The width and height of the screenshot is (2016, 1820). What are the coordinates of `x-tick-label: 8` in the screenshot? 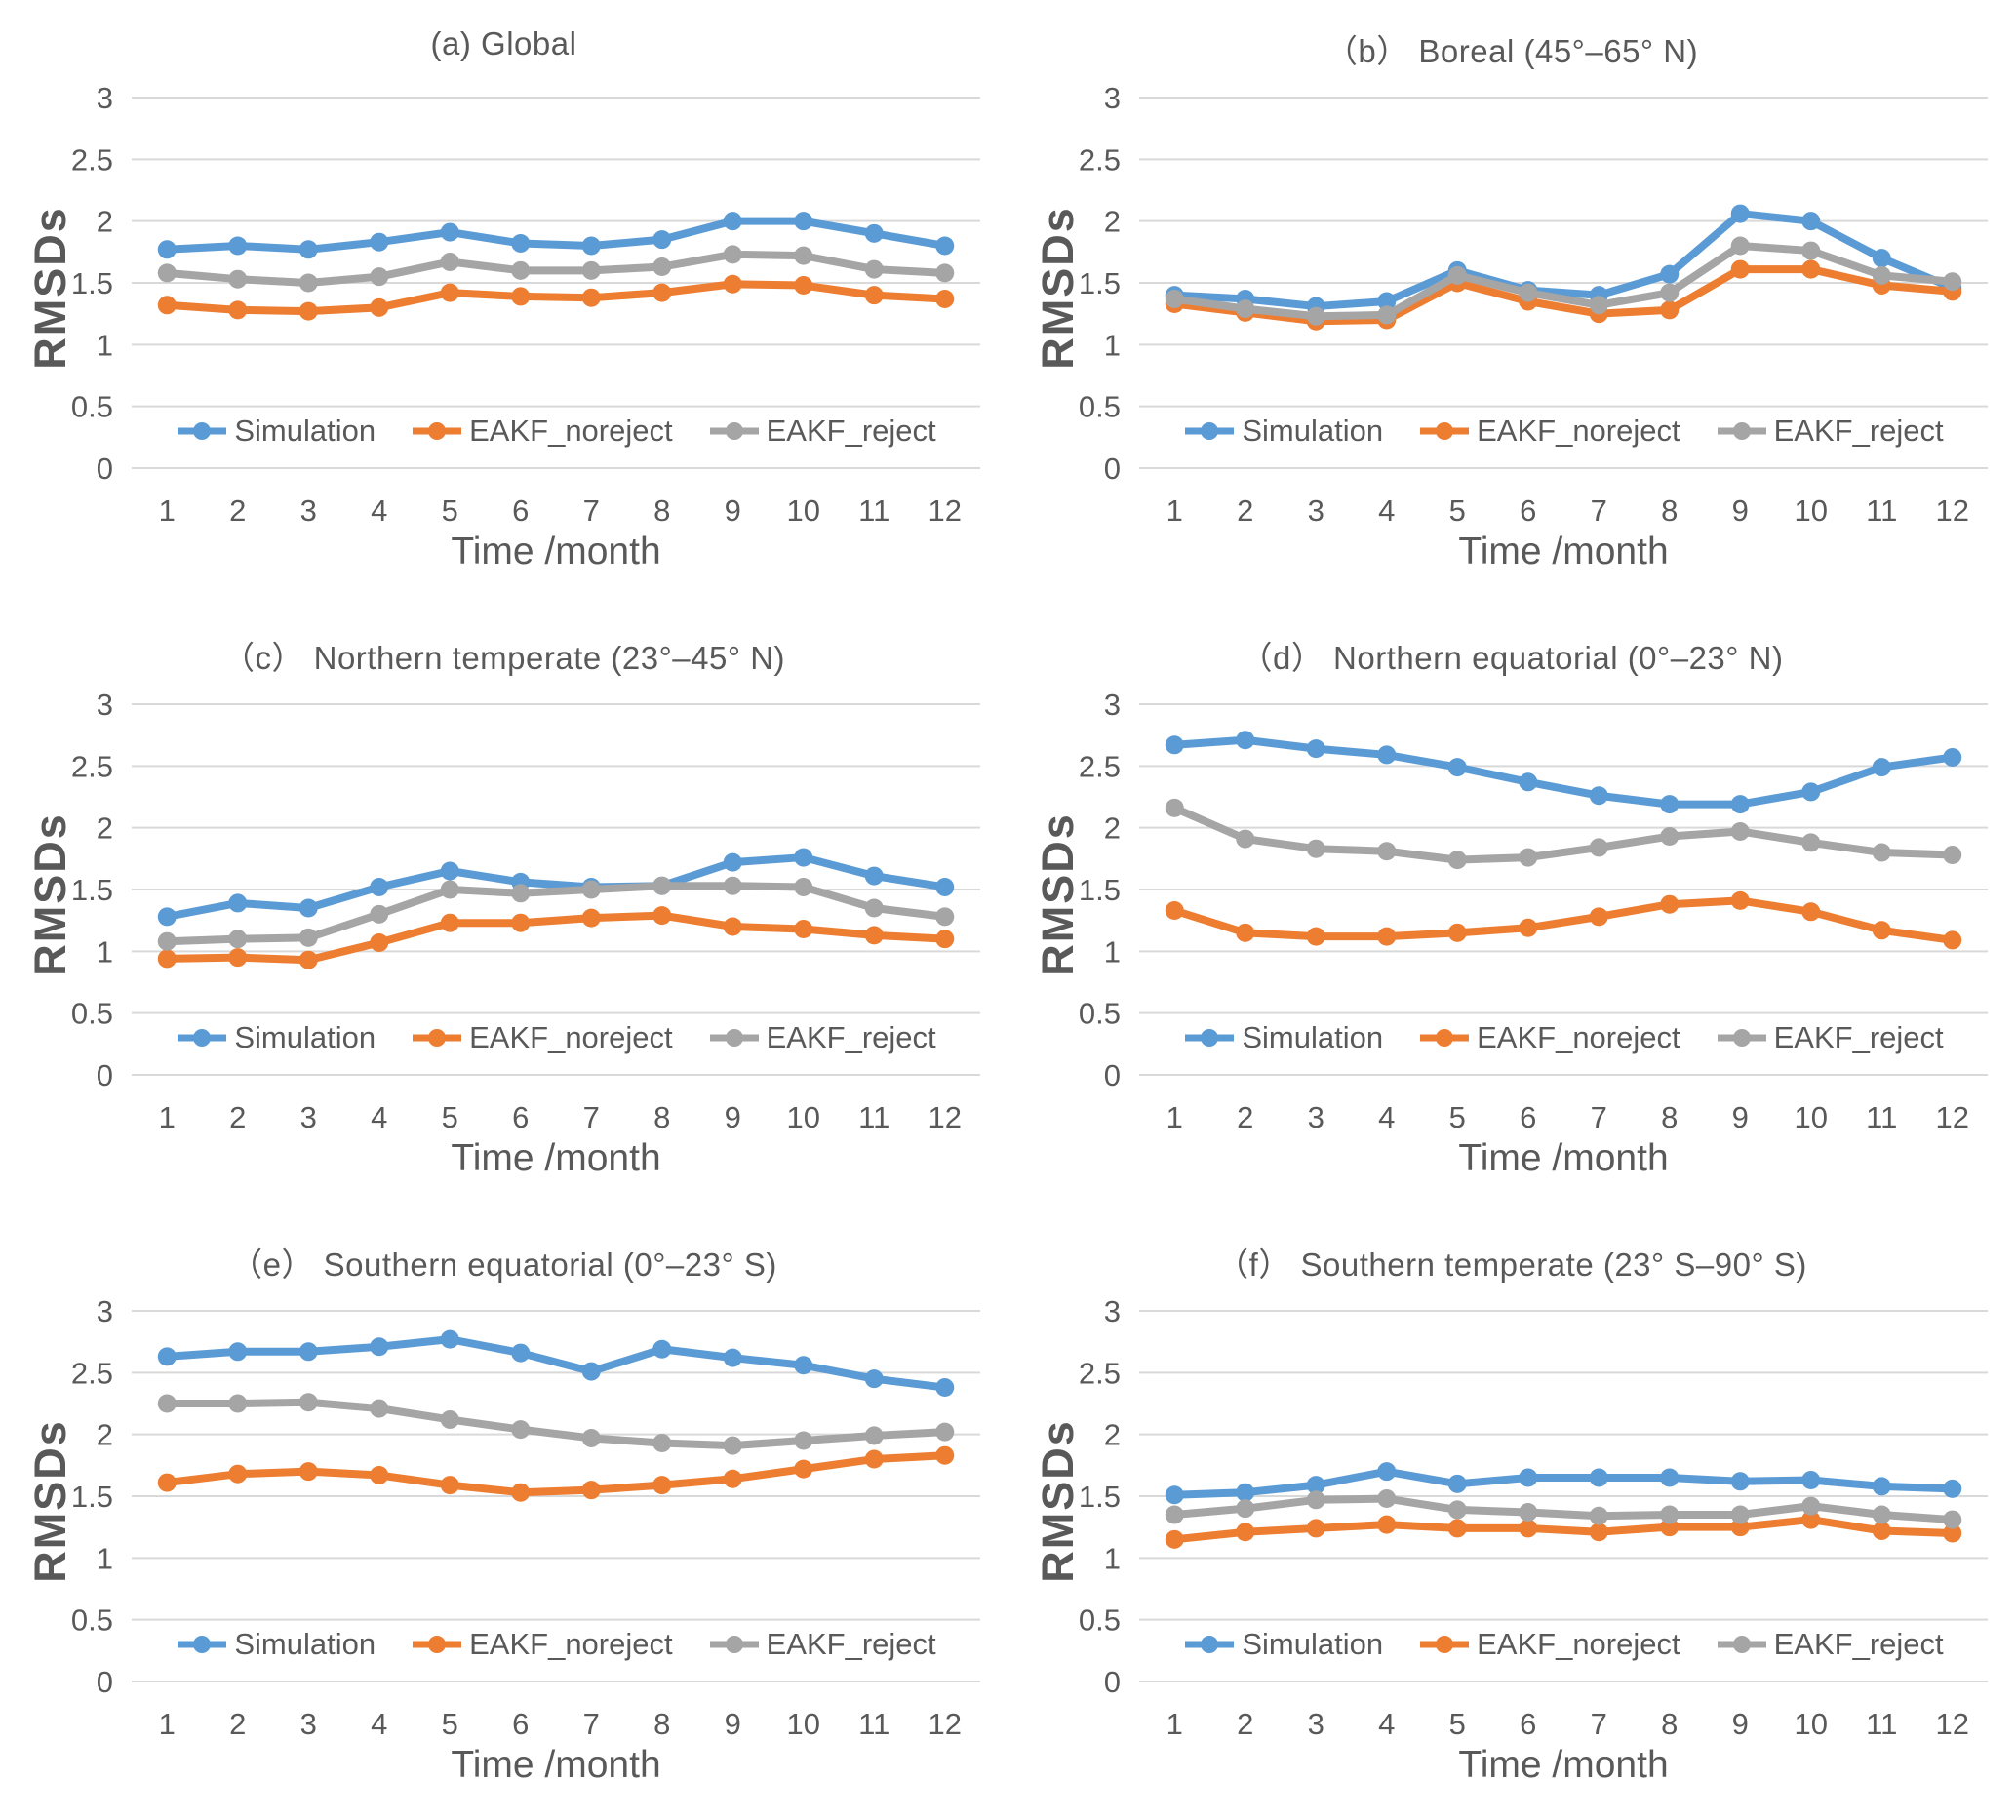 It's located at (661, 1724).